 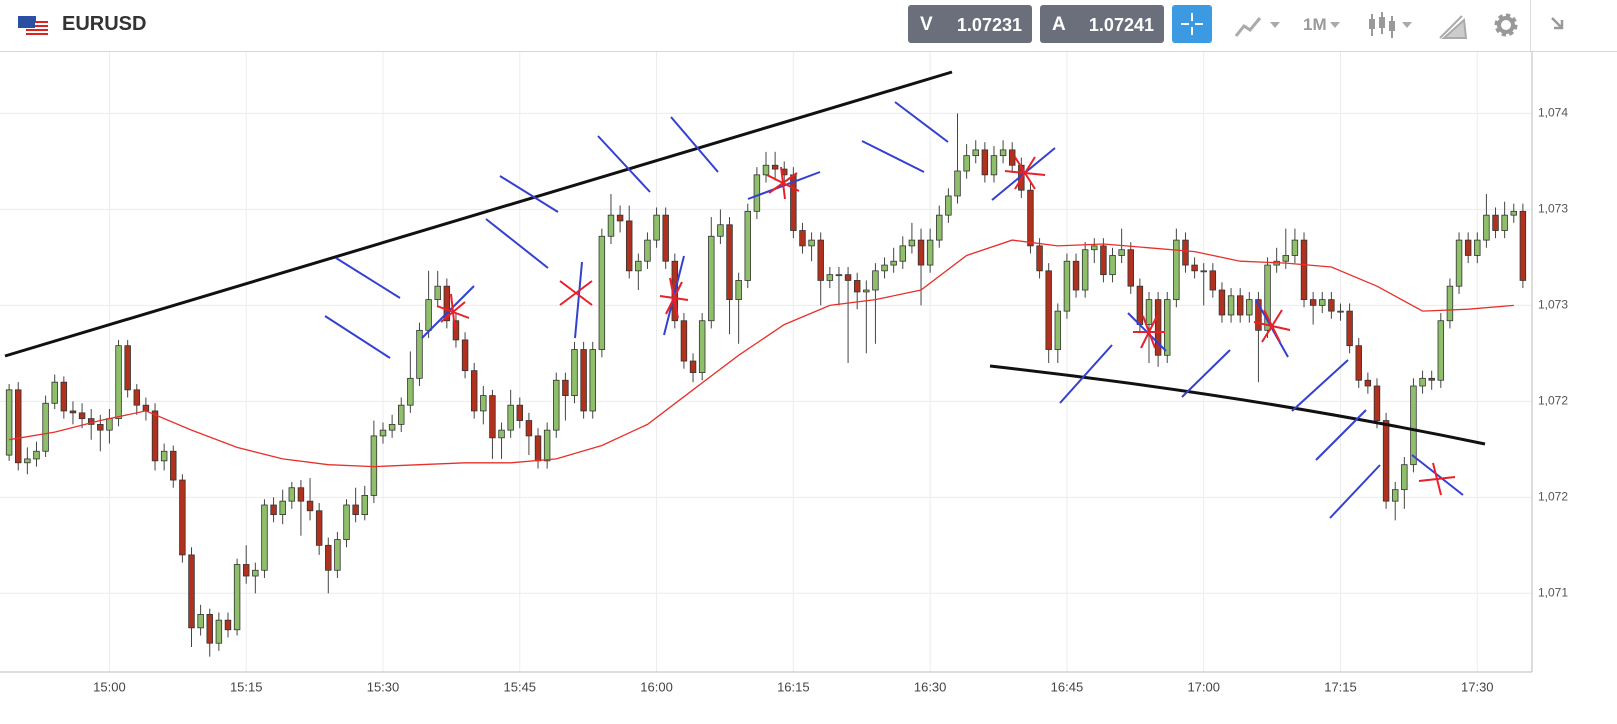 I want to click on settings-button, so click(x=1506, y=25).